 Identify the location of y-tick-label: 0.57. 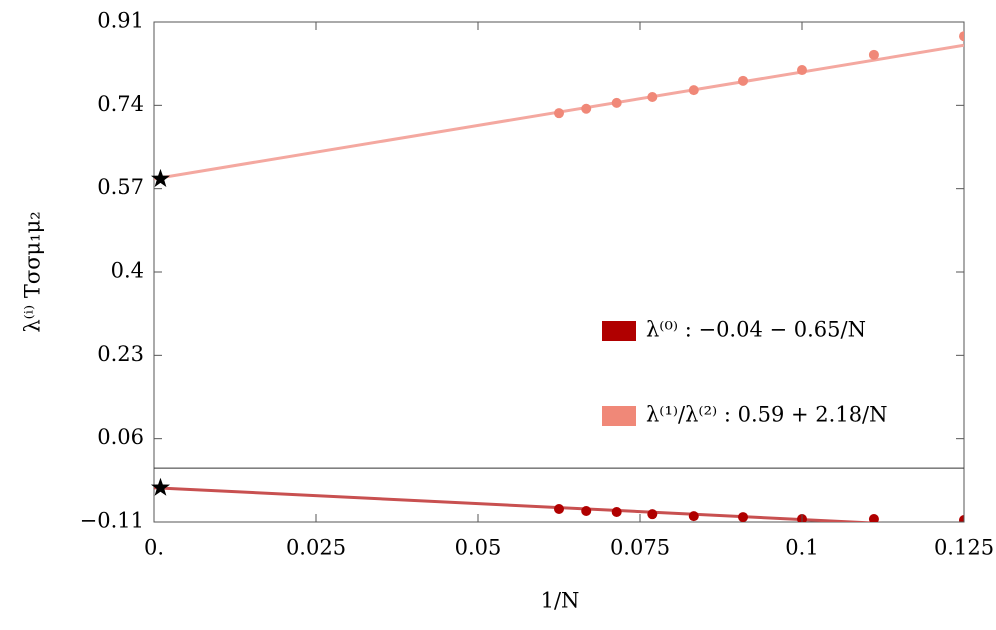
(120, 187).